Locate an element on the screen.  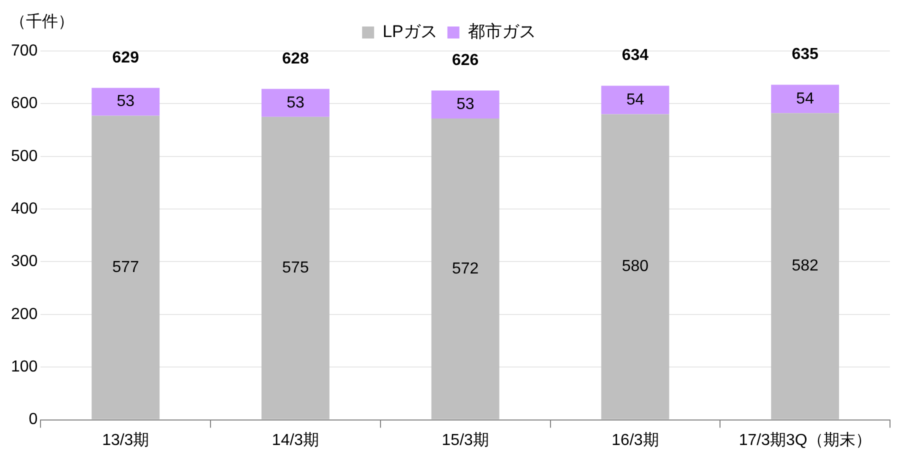
y-tick-label: 600 is located at coordinates (24, 103).